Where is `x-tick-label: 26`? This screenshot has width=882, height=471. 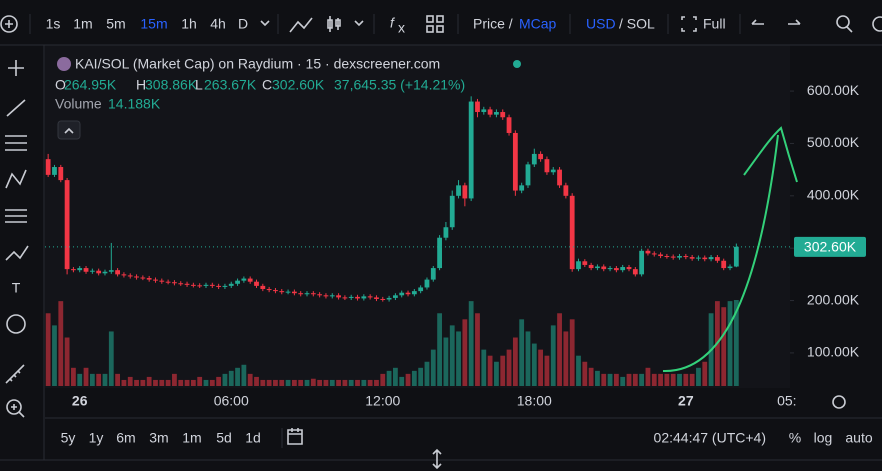
x-tick-label: 26 is located at coordinates (80, 401).